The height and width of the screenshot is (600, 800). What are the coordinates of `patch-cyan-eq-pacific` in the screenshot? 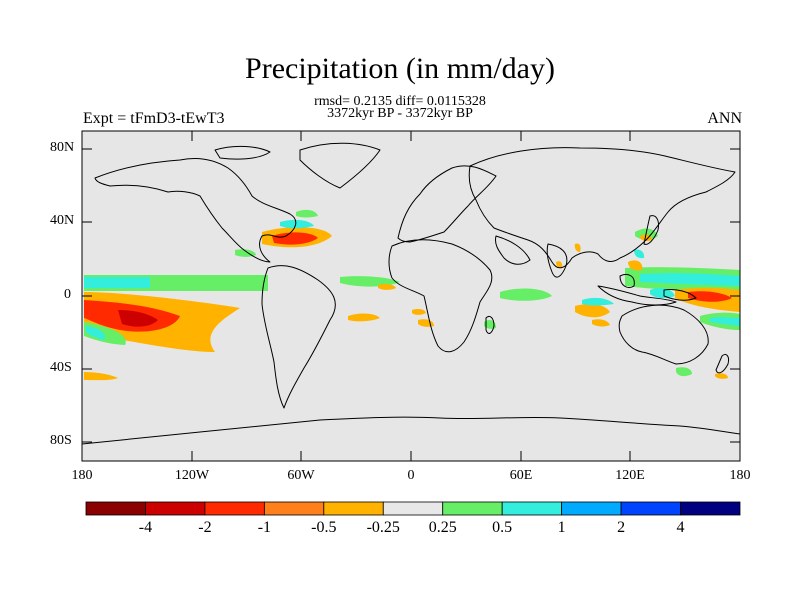 It's located at (117, 282).